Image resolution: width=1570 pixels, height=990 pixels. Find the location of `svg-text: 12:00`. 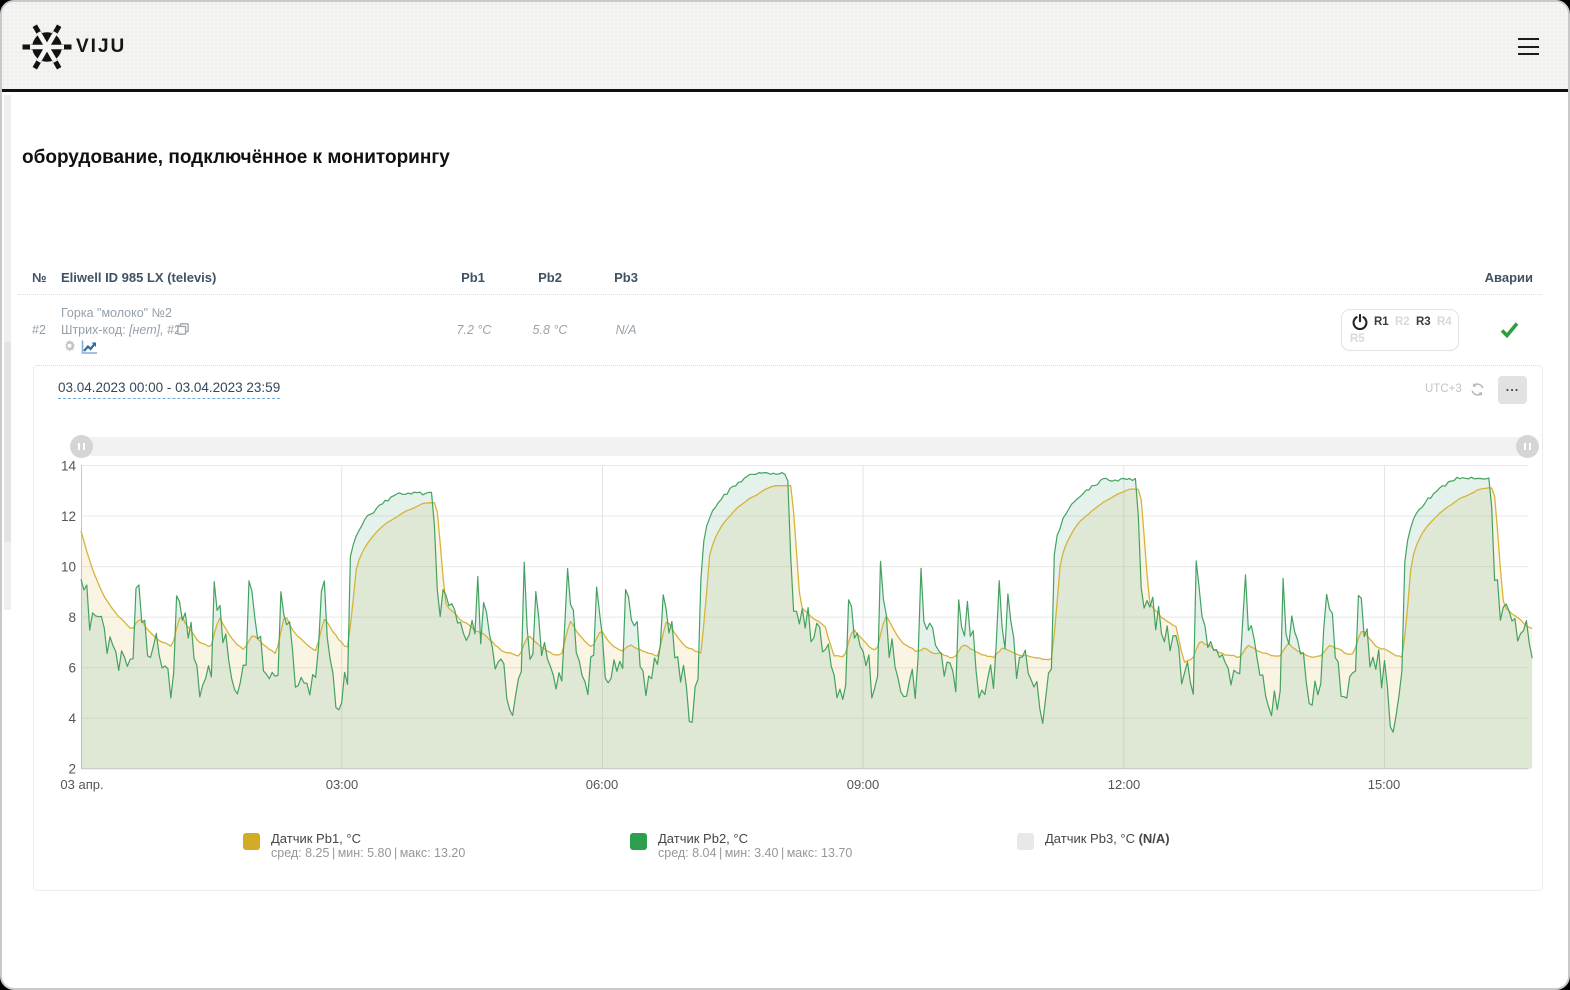

svg-text: 12:00 is located at coordinates (1124, 784).